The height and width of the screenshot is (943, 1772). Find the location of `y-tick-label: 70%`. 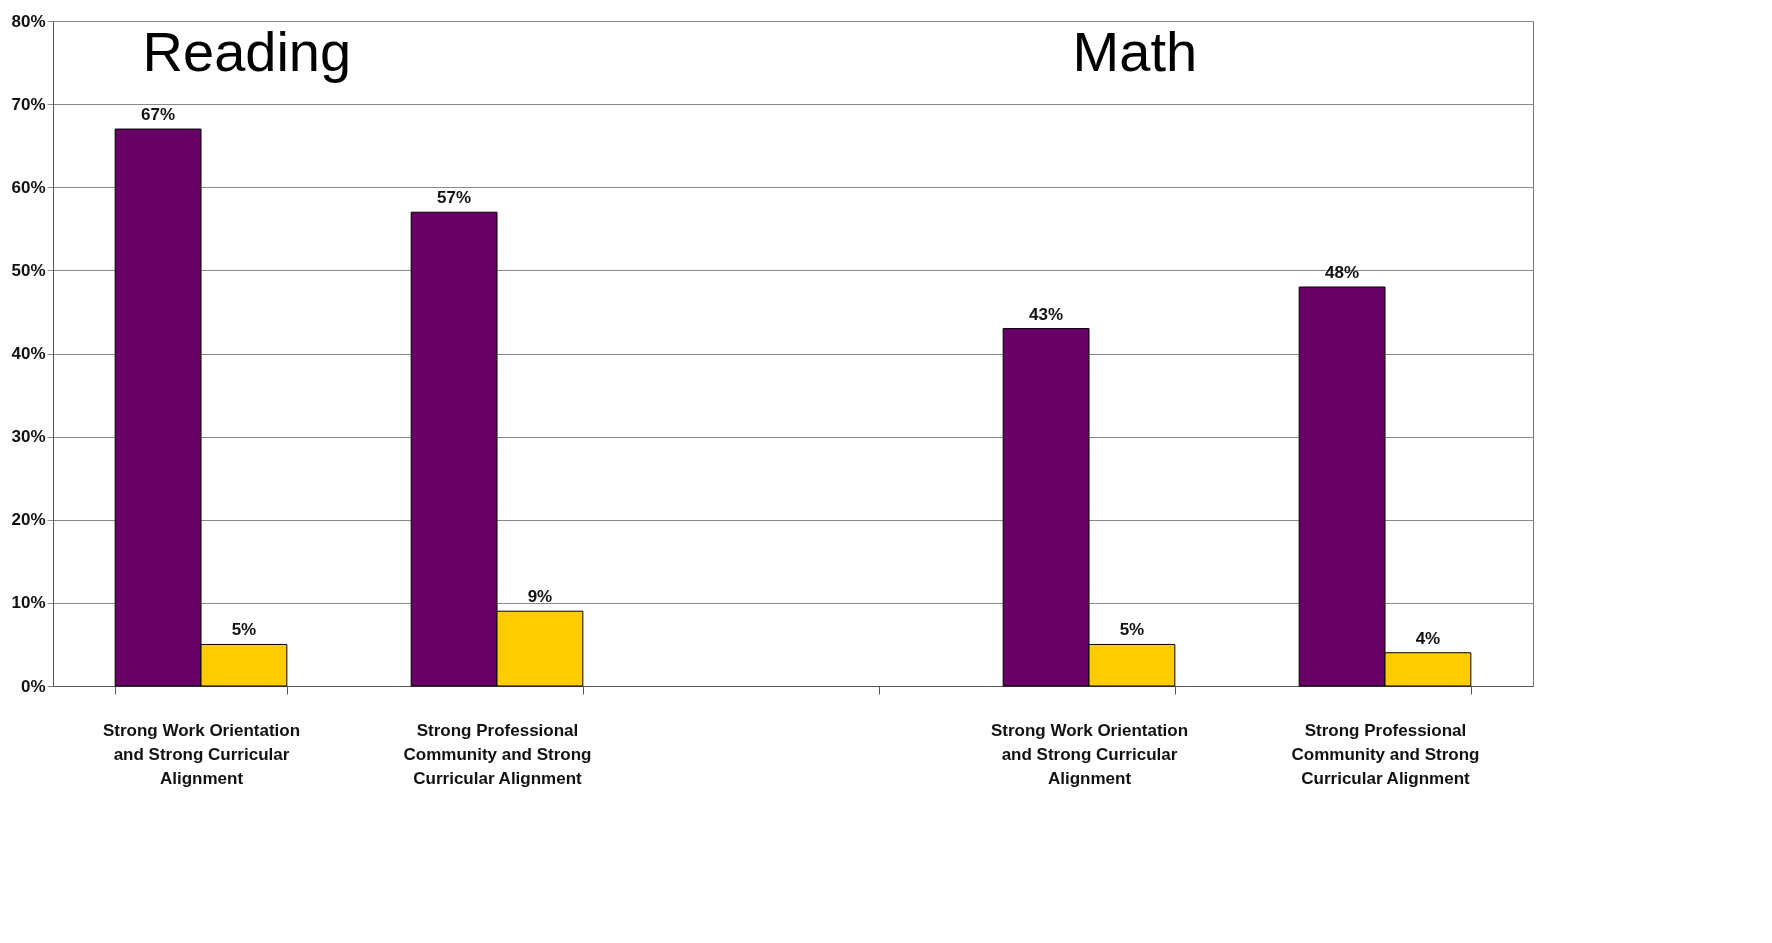

y-tick-label: 70% is located at coordinates (28, 104).